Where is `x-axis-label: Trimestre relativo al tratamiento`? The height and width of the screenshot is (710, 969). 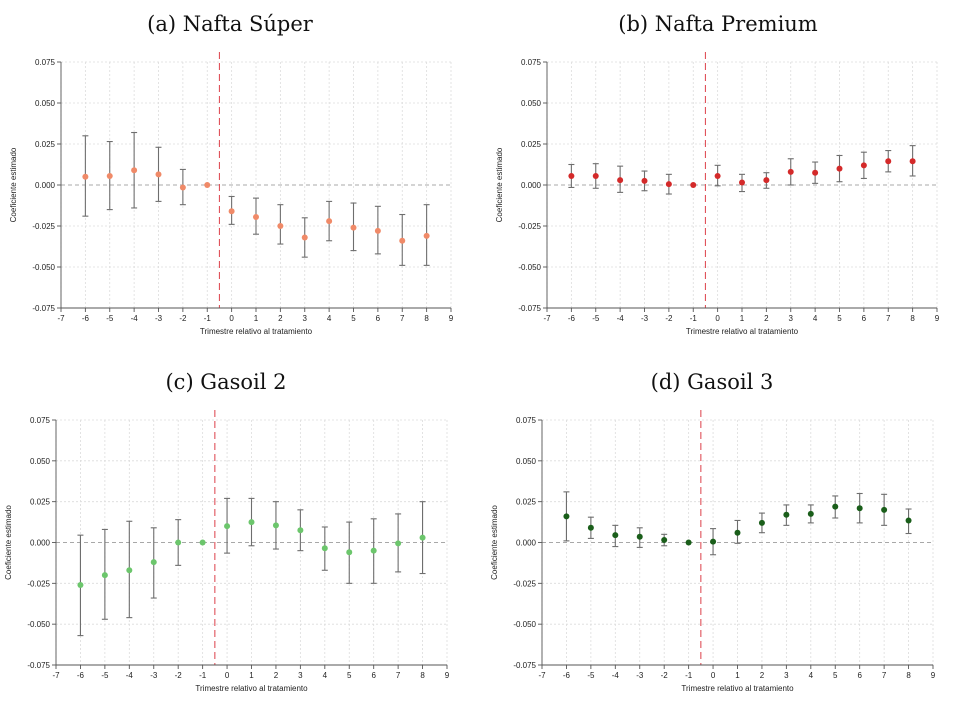
x-axis-label: Trimestre relativo al tratamiento is located at coordinates (256, 331).